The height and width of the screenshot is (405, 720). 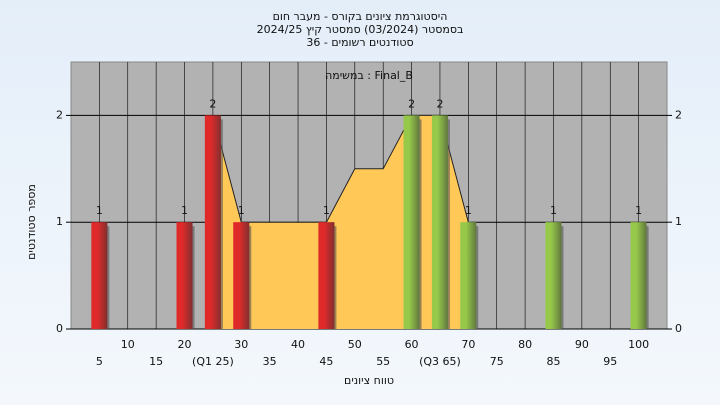 What do you see at coordinates (185, 344) in the screenshot?
I see `x-tick-label: 20` at bounding box center [185, 344].